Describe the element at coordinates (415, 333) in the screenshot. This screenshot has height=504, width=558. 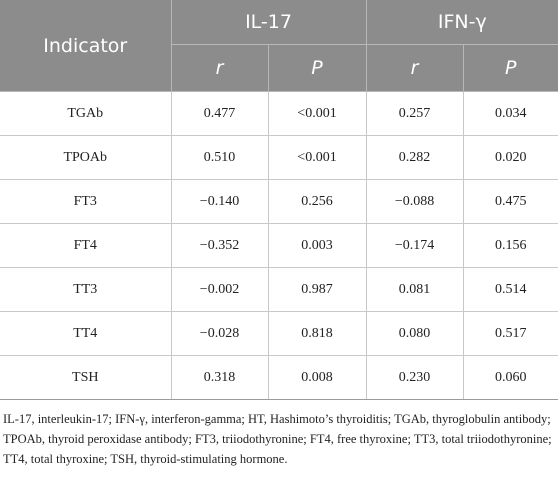
I see `cell-ifng-r: 0.080` at that location.